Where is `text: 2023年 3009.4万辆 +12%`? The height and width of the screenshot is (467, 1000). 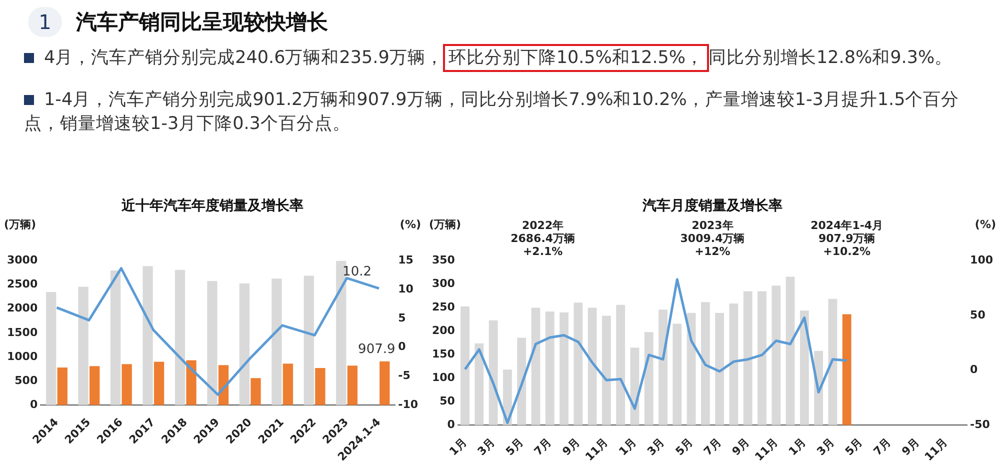
text: 2023年 3009.4万辆 +12% is located at coordinates (712, 238).